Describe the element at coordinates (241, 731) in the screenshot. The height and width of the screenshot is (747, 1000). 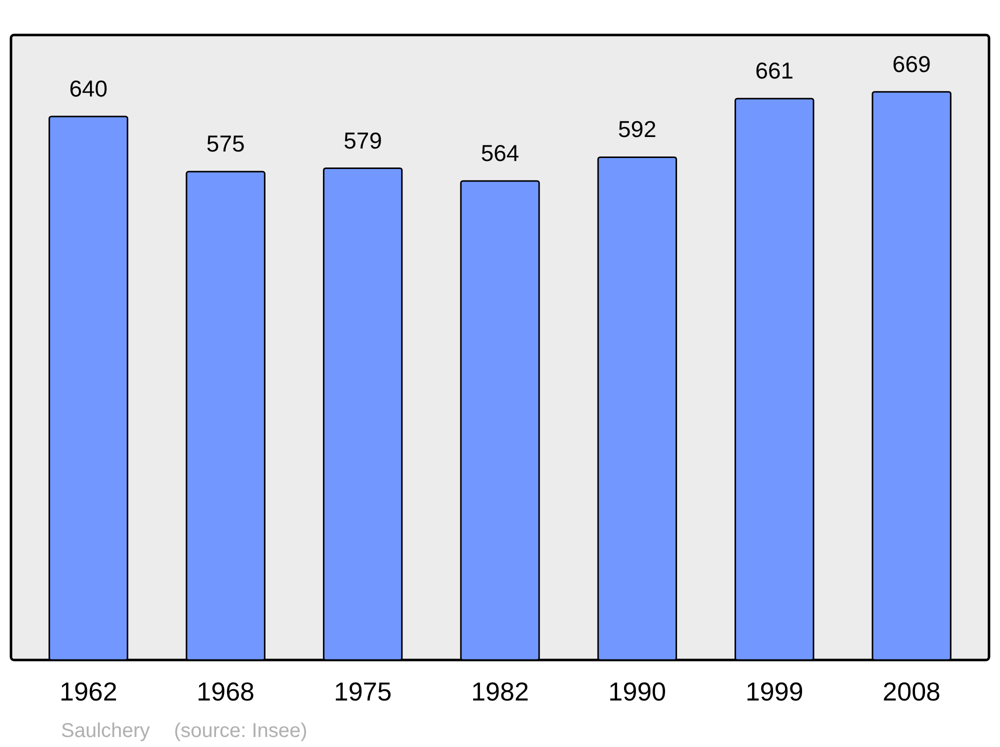
I see `text: (source: Insee)` at that location.